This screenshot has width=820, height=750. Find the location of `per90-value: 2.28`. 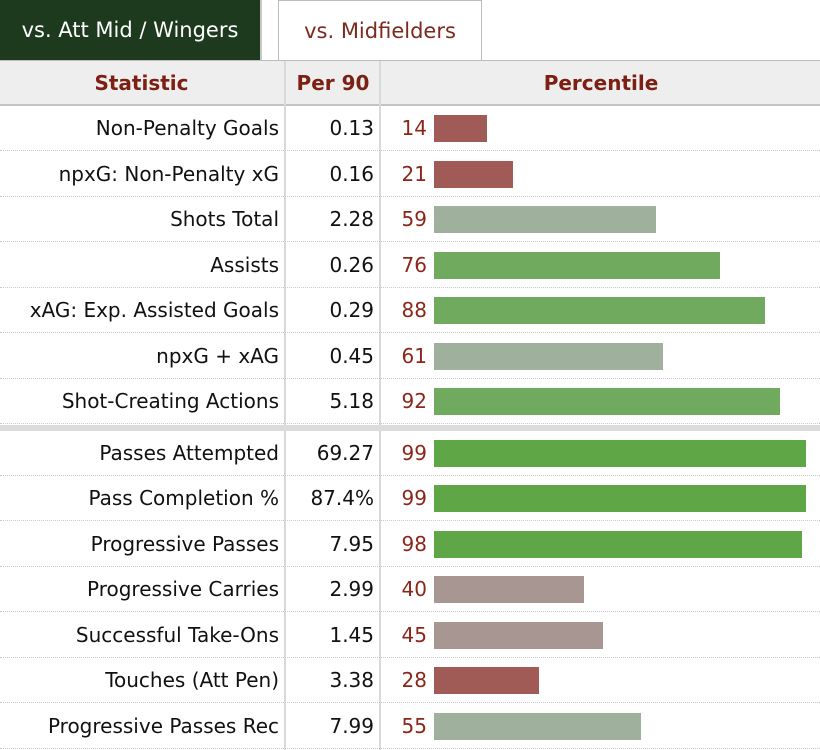

per90-value: 2.28 is located at coordinates (351, 219).